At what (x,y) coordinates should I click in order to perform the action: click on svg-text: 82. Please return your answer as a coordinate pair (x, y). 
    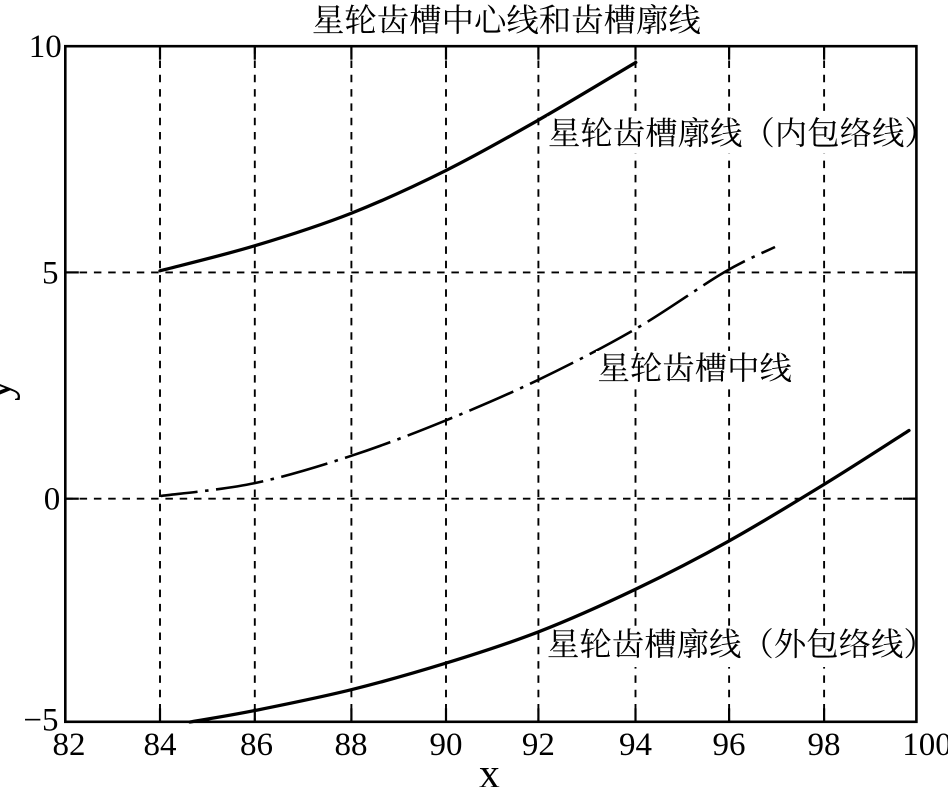
    Looking at the image, I should click on (69, 745).